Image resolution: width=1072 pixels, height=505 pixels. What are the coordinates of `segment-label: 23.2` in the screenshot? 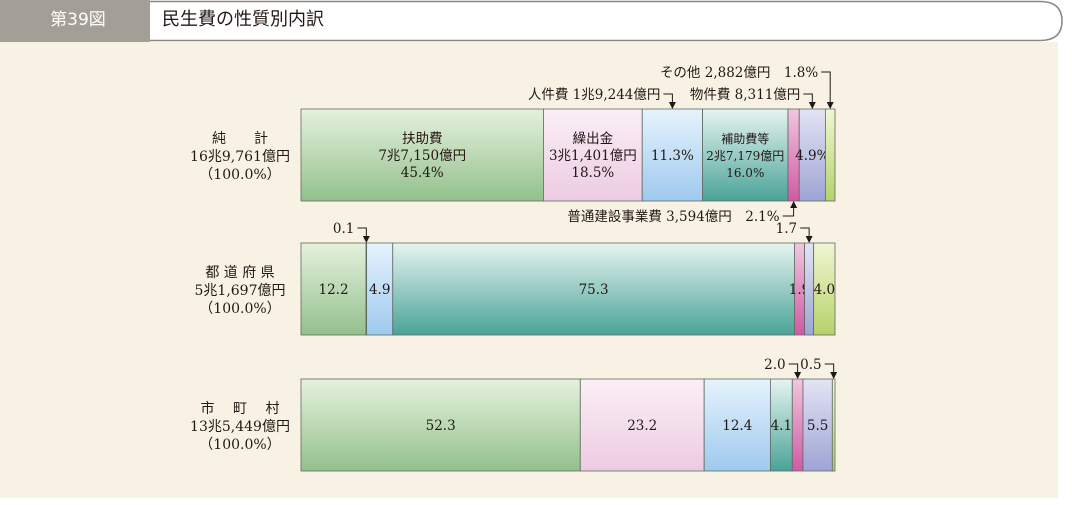 It's located at (642, 426).